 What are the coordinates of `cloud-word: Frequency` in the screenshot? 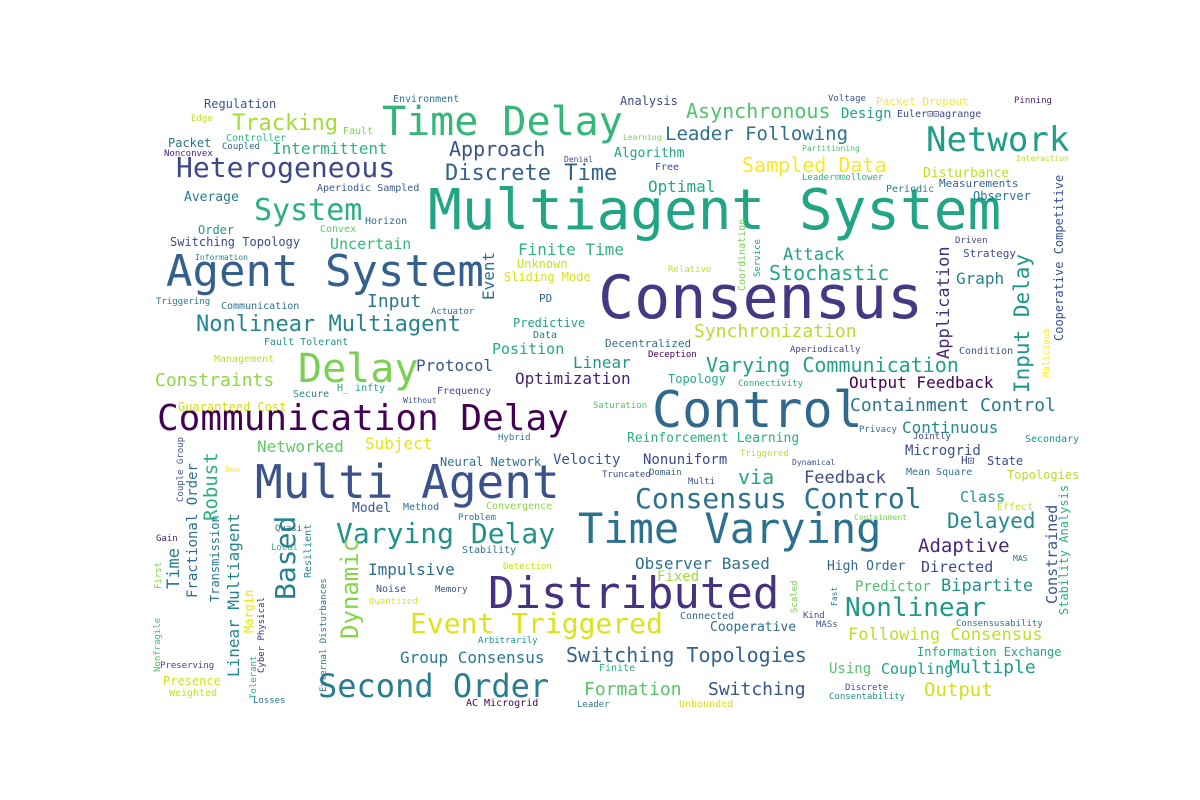 It's located at (464, 391).